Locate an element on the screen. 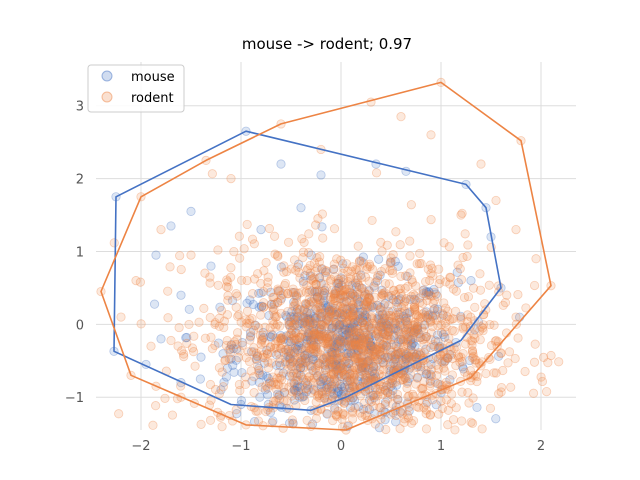  legend-label-mouse: mouse is located at coordinates (153, 77).